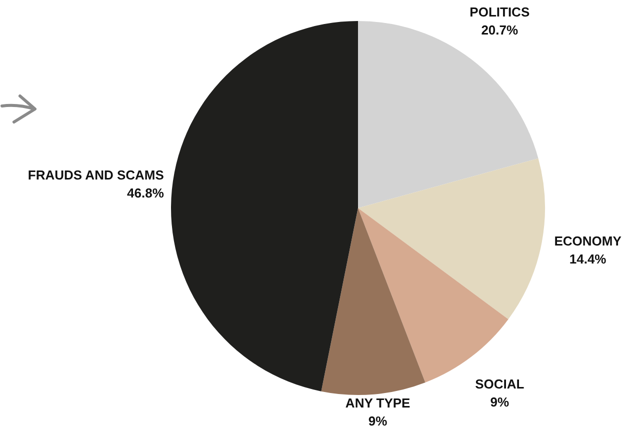 The height and width of the screenshot is (432, 640). What do you see at coordinates (588, 258) in the screenshot?
I see `data-label: 14.4%` at bounding box center [588, 258].